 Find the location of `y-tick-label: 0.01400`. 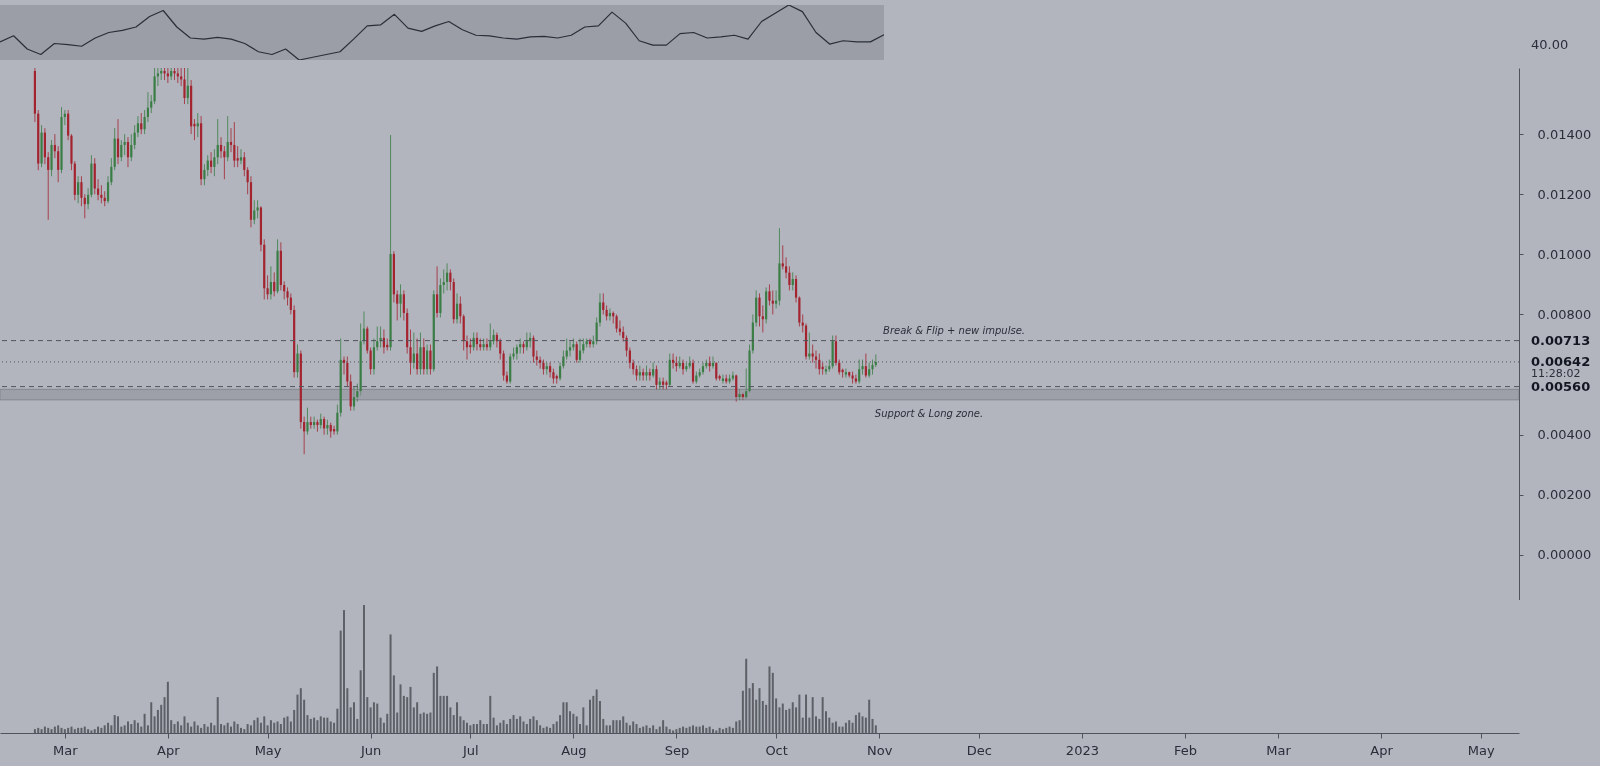

y-tick-label: 0.01400 is located at coordinates (1564, 134).